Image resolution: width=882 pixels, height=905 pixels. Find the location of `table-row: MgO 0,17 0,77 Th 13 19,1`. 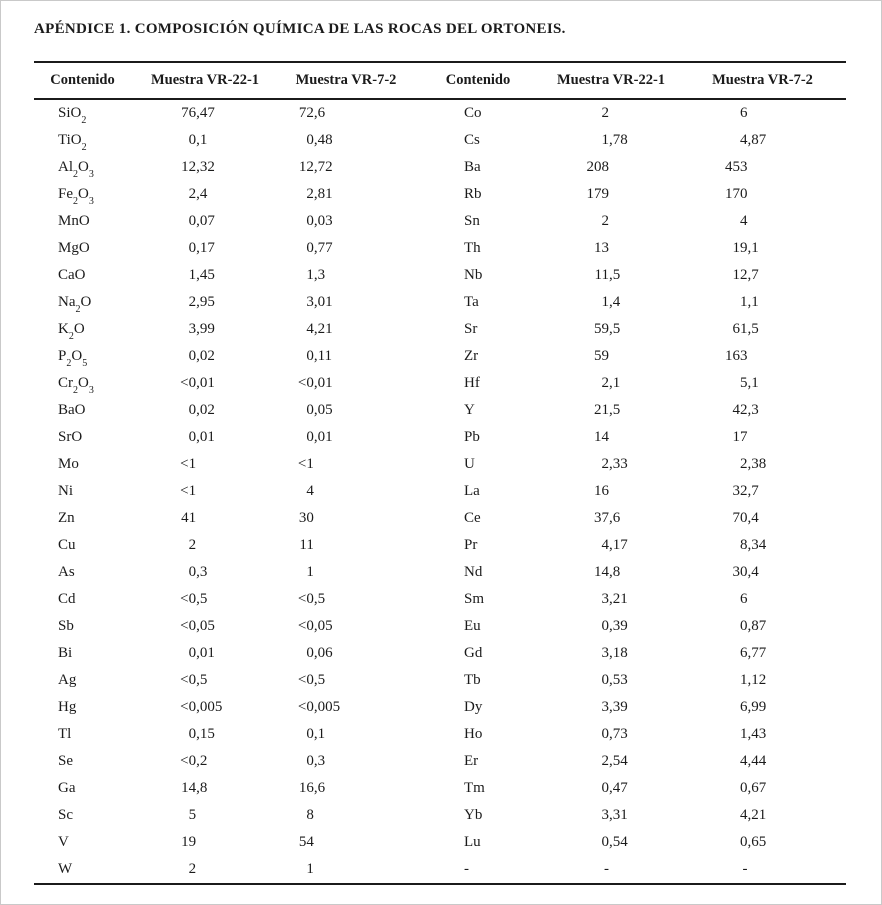

table-row: MgO 0,17 0,77 Th 13 19,1 is located at coordinates (440, 248).